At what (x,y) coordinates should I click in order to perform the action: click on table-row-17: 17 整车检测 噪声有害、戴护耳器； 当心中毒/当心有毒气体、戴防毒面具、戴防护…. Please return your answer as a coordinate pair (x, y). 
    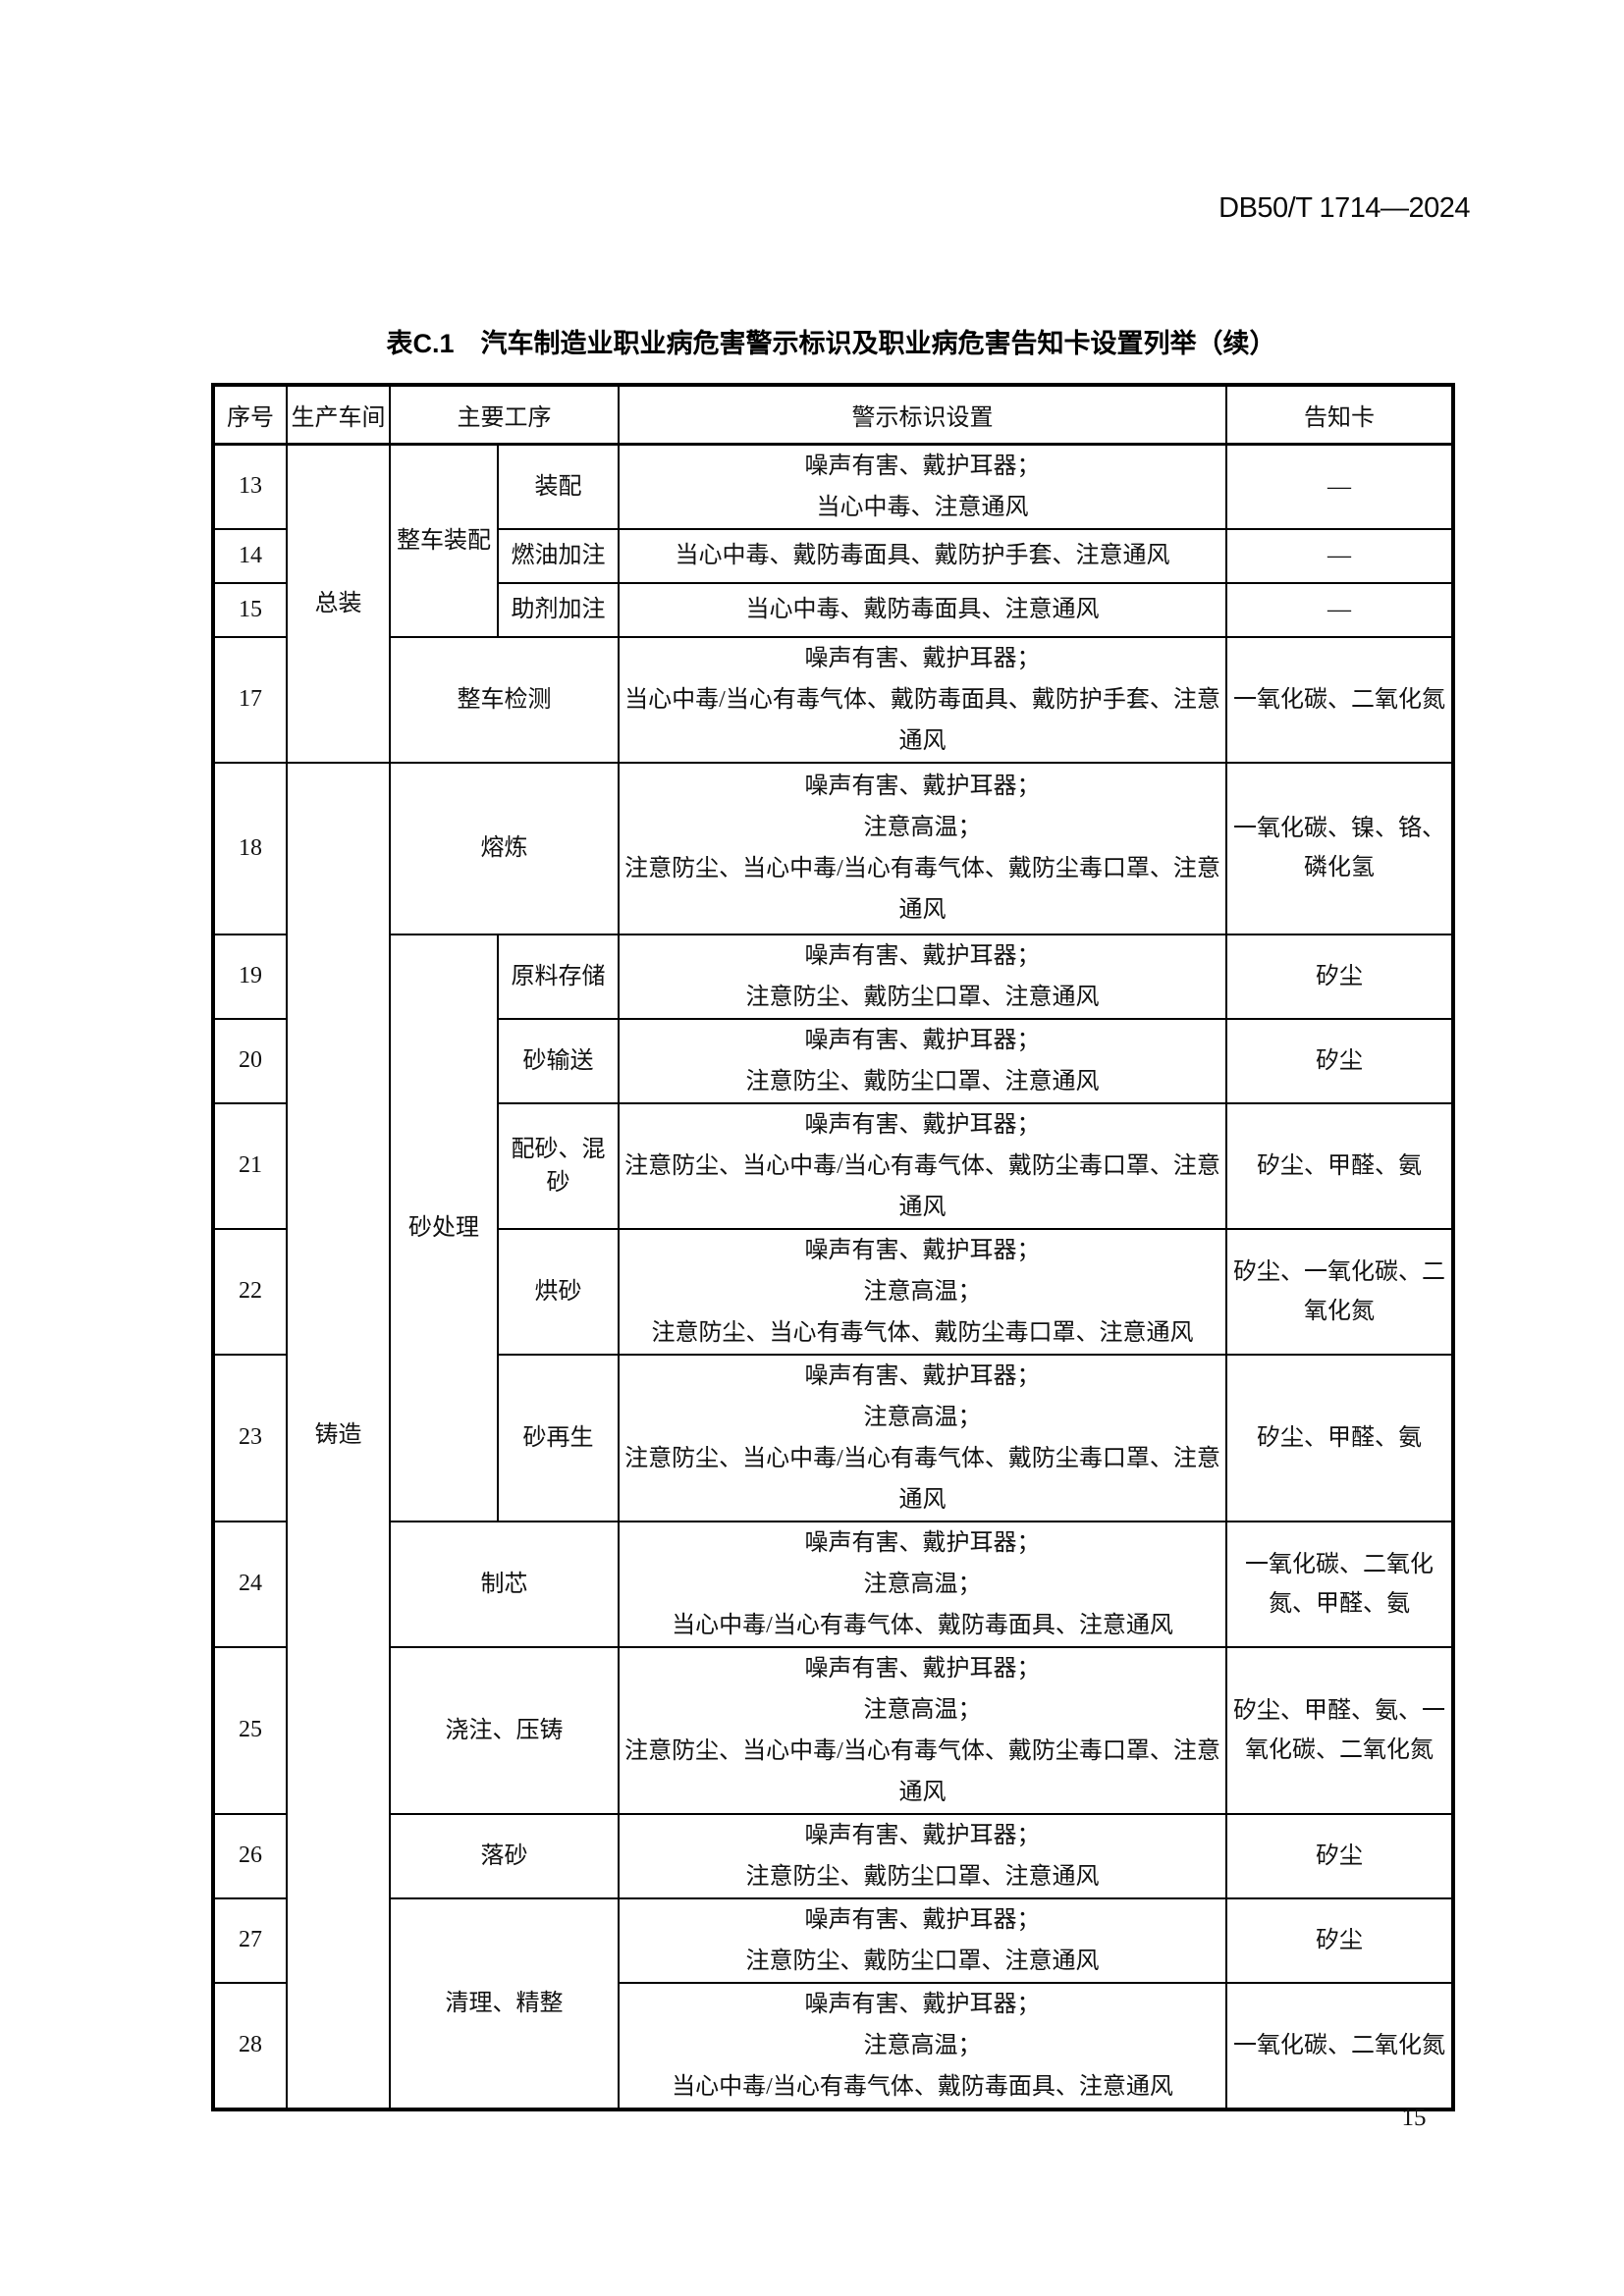
    Looking at the image, I should click on (833, 699).